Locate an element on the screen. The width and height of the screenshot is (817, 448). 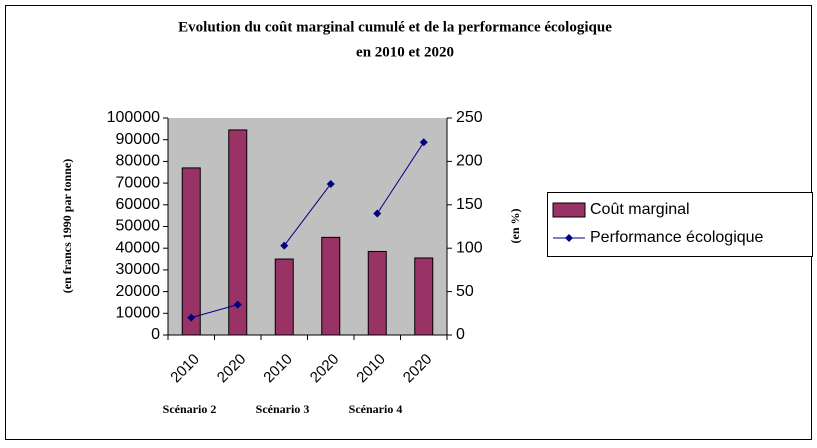
y-tick-label: 100000 is located at coordinates (133, 117).